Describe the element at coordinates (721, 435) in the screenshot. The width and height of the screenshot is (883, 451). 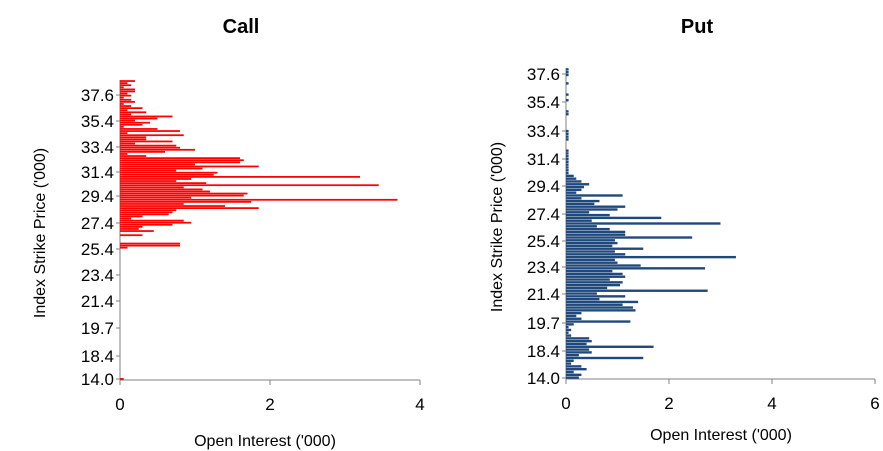
I see `put-x-axis-label: Open Interest ('000)` at that location.